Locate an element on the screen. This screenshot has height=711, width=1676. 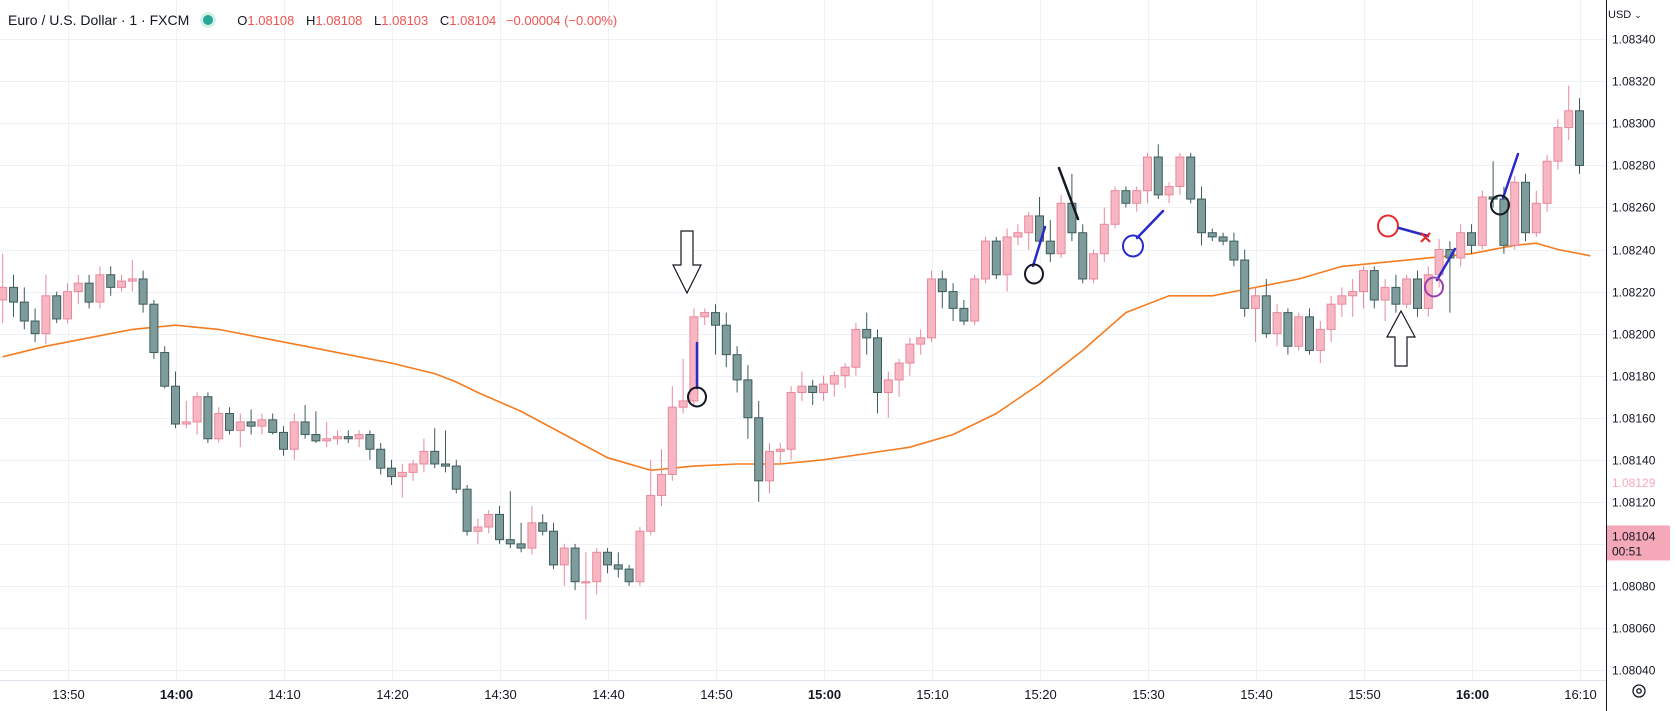
market-status-icon is located at coordinates (208, 20).